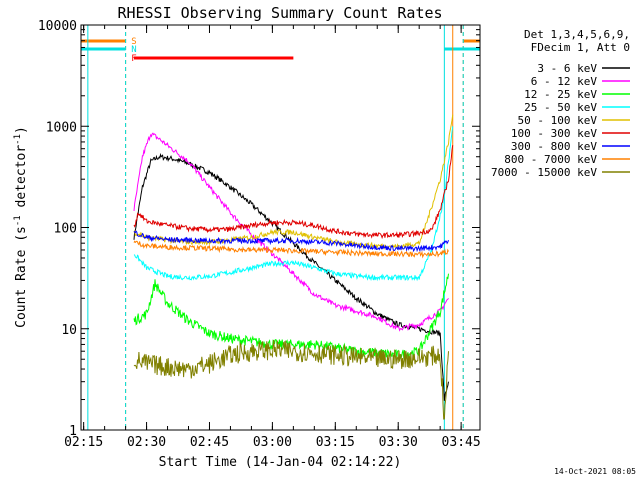 This screenshot has width=640, height=480. What do you see at coordinates (280, 462) in the screenshot?
I see `x-axis-label: Start Time (14-Jan-04 02:14:22)` at bounding box center [280, 462].